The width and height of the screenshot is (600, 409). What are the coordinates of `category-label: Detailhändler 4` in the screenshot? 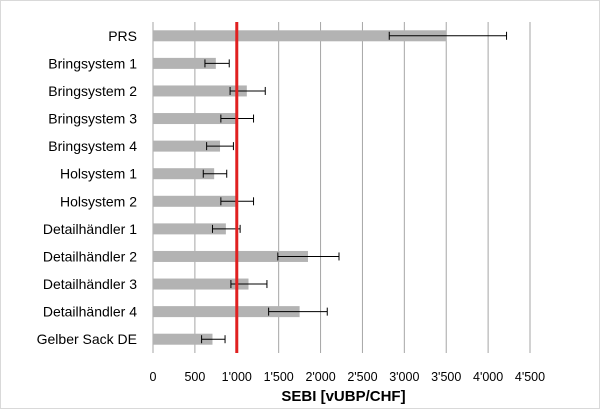 It's located at (90, 312).